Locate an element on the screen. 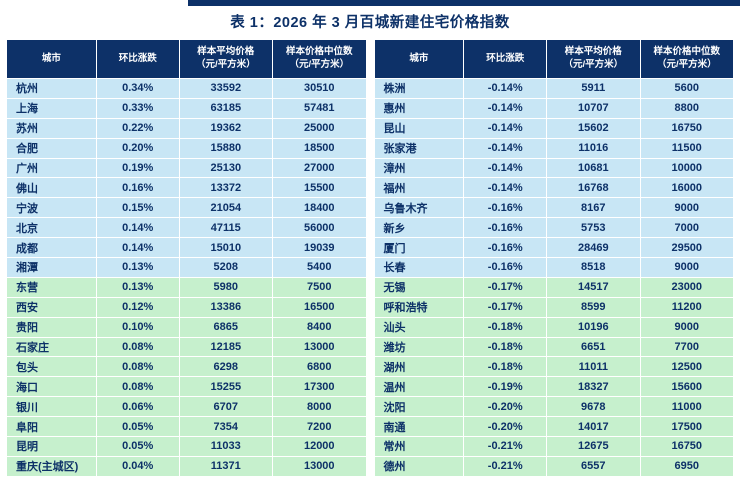 This screenshot has height=492, width=740. table-row: 新乡 -0.16% 5753 7000 is located at coordinates (554, 228).